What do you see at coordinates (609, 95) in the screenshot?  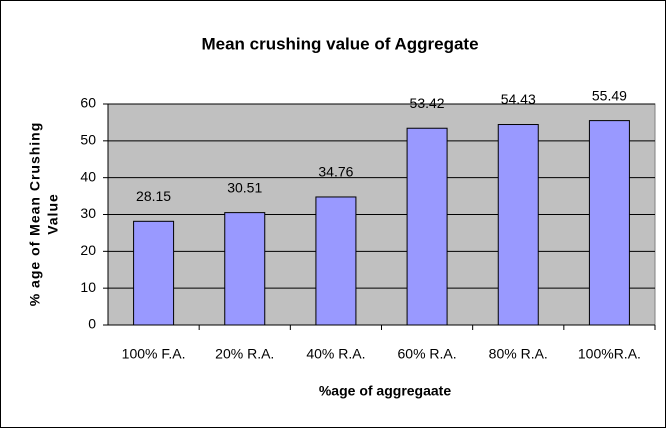 I see `data-label: 55.49` at bounding box center [609, 95].